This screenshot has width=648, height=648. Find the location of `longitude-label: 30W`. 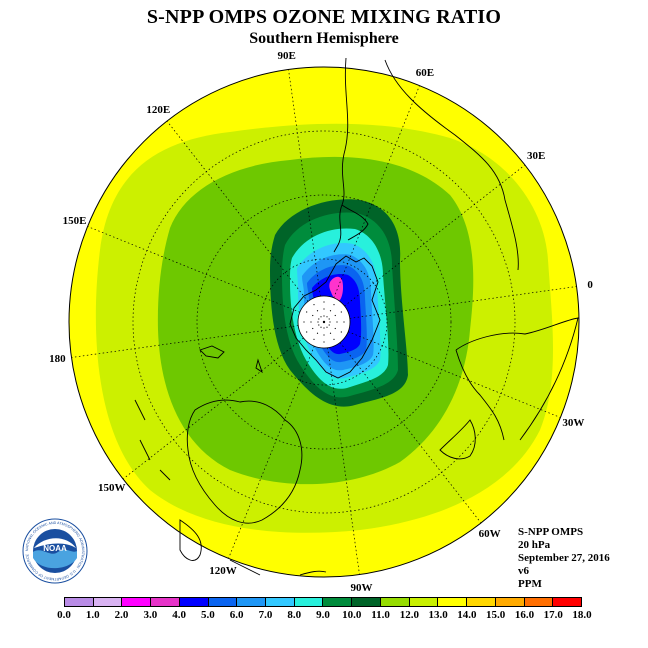

longitude-label: 30W is located at coordinates (573, 422).